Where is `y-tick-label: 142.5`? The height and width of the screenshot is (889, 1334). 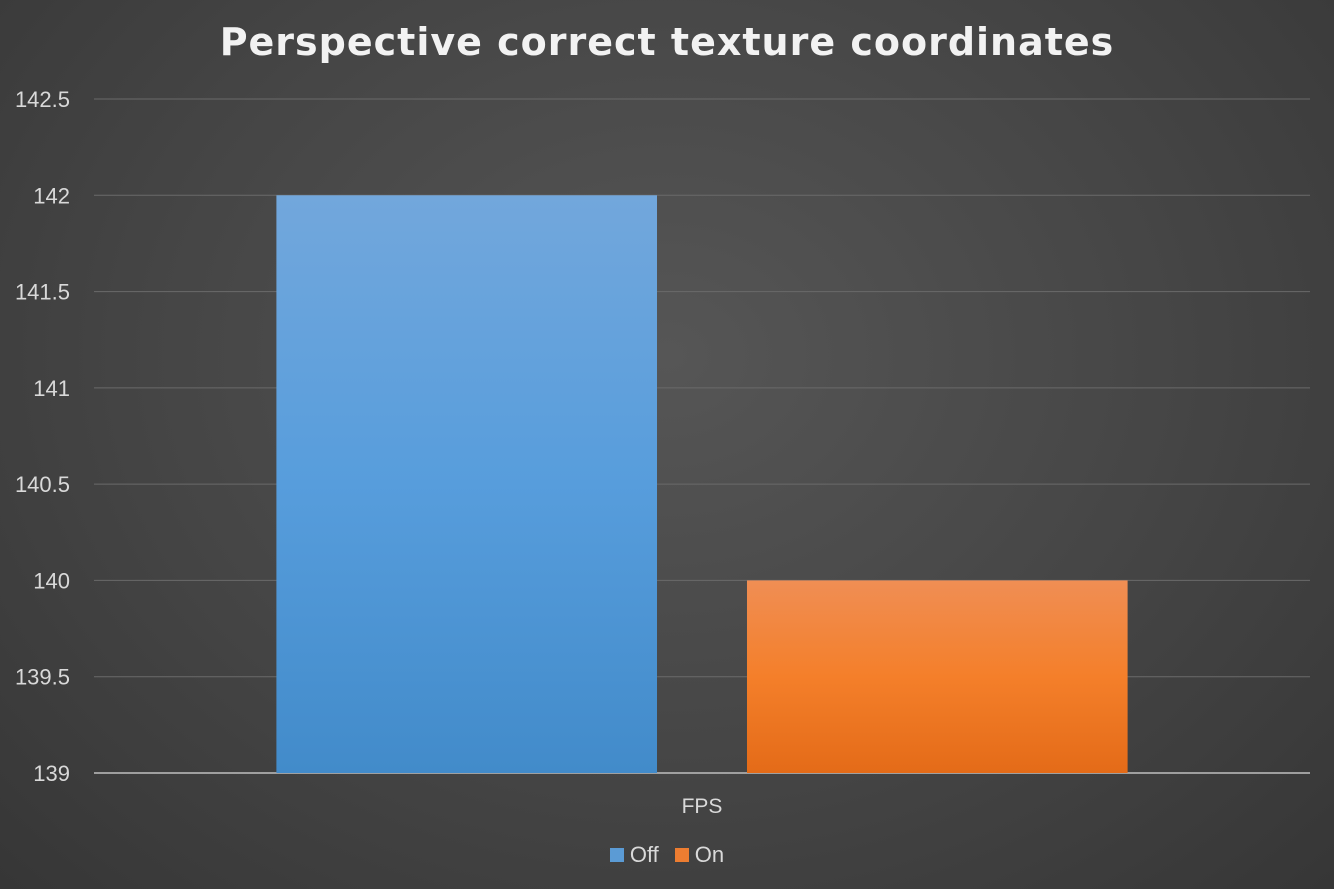 y-tick-label: 142.5 is located at coordinates (42, 99).